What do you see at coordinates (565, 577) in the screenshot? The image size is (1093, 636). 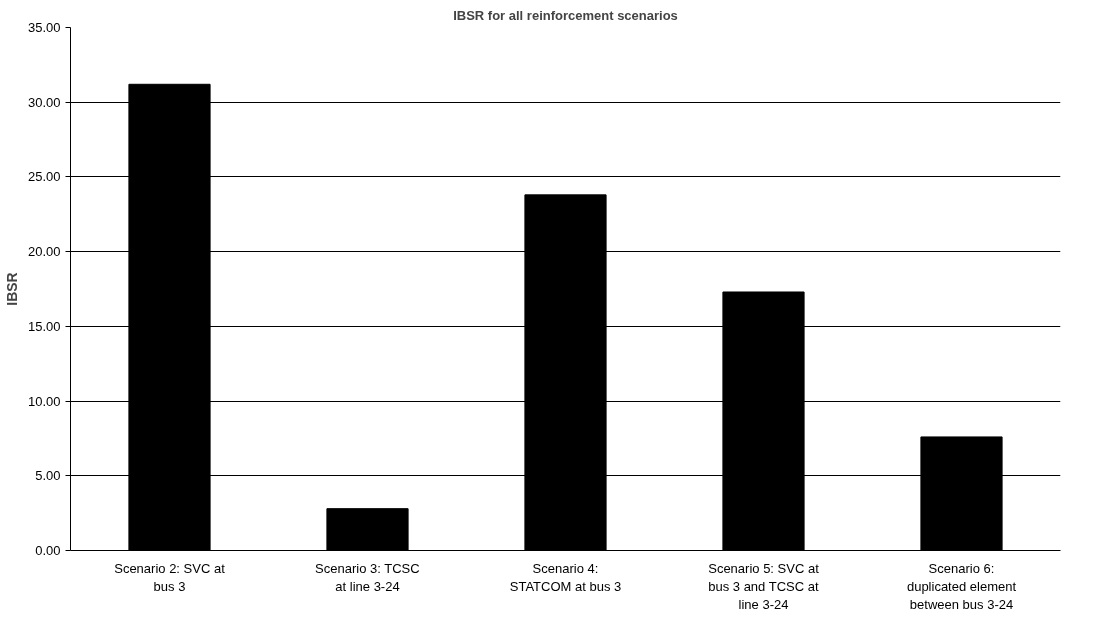 I see `x-tick-label: Scenario 4: STATCOM at bus 3` at bounding box center [565, 577].